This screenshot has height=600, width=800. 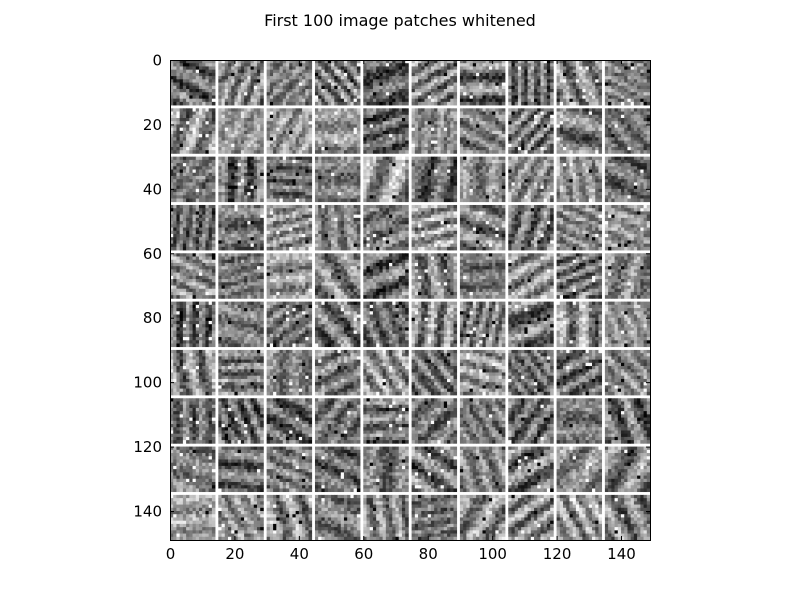 What do you see at coordinates (234, 554) in the screenshot?
I see `x-tick-label: 20` at bounding box center [234, 554].